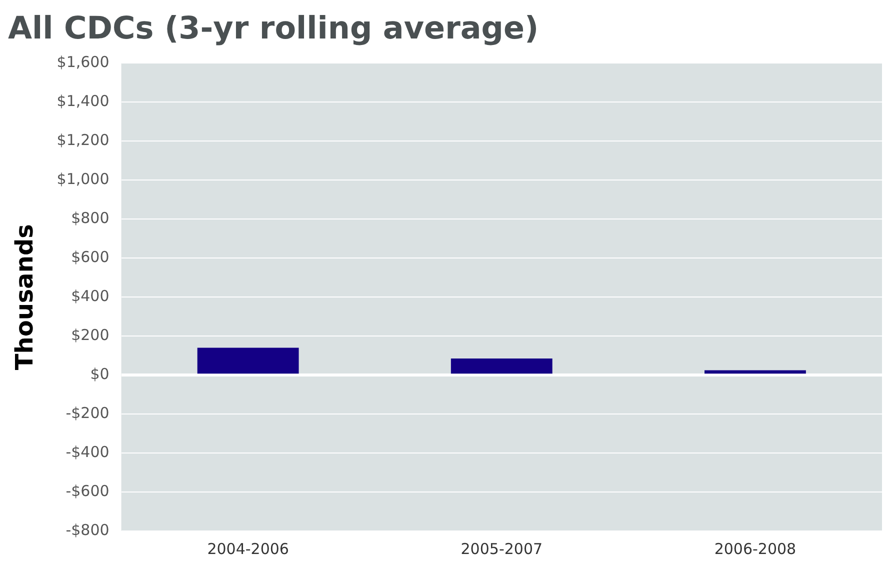 The height and width of the screenshot is (577, 890). What do you see at coordinates (248, 549) in the screenshot?
I see `x-tick-label: 2004-2006` at bounding box center [248, 549].